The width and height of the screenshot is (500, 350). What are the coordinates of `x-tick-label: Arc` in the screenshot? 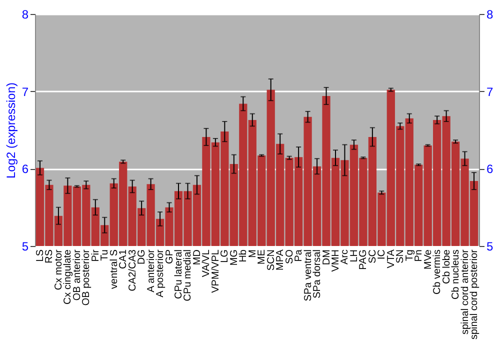 It's located at (345, 257).